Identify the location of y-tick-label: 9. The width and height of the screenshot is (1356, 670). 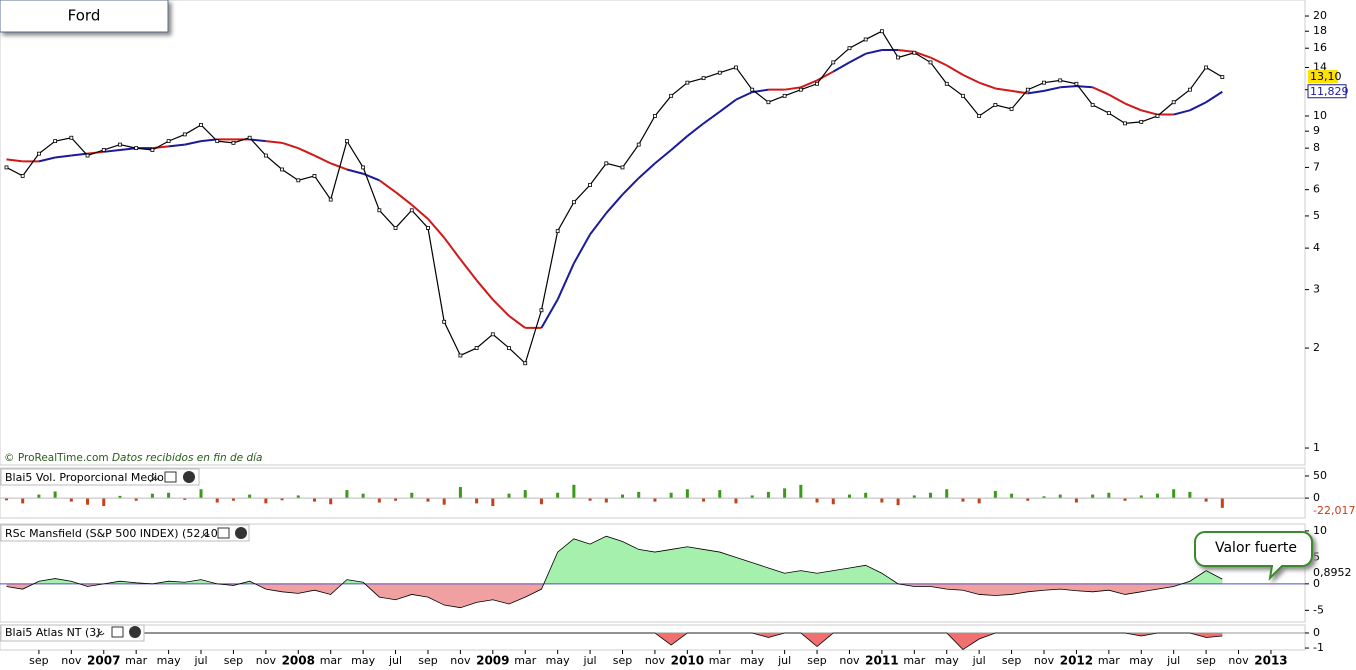
(1316, 130).